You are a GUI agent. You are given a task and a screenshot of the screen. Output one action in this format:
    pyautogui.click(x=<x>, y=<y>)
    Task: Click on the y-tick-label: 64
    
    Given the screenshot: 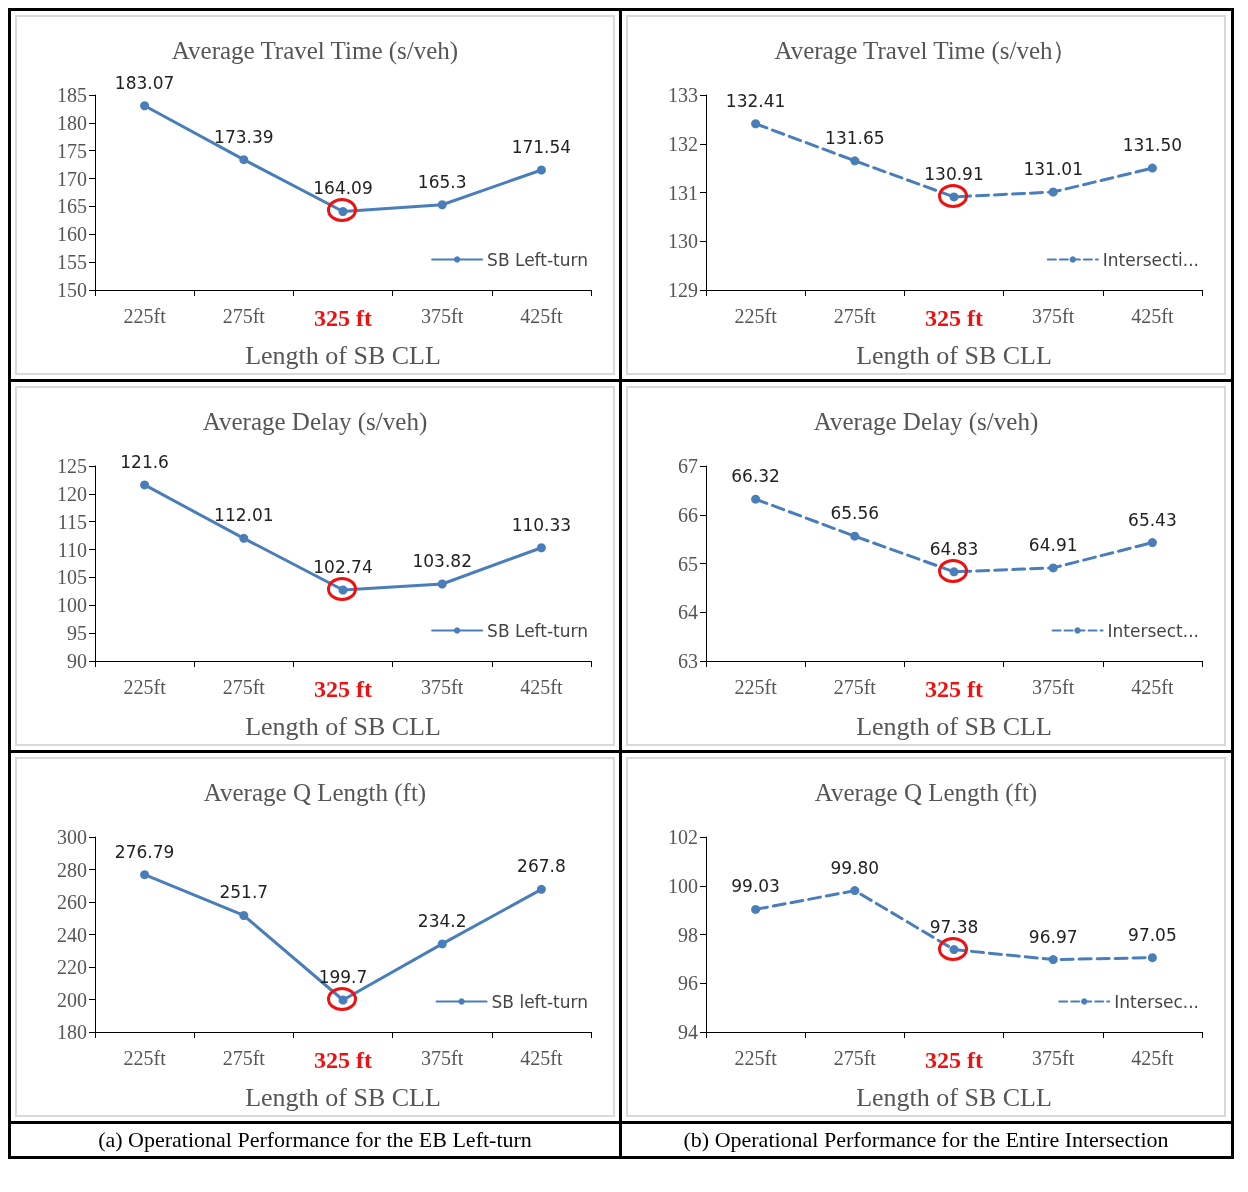 What is the action you would take?
    pyautogui.click(x=688, y=612)
    